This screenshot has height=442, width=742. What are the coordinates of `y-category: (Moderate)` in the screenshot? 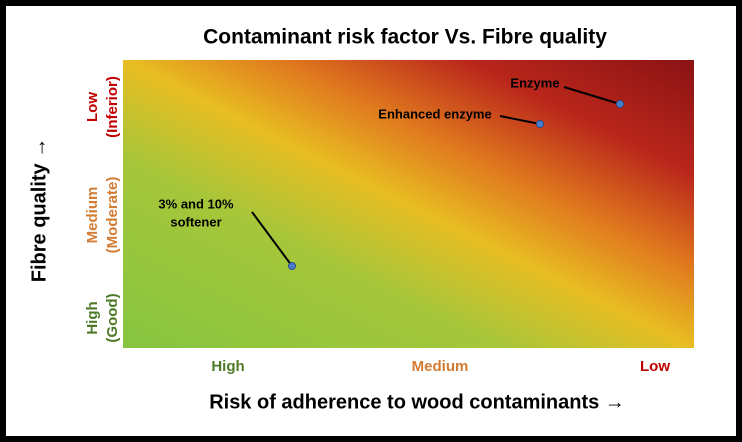 It's located at (112, 215).